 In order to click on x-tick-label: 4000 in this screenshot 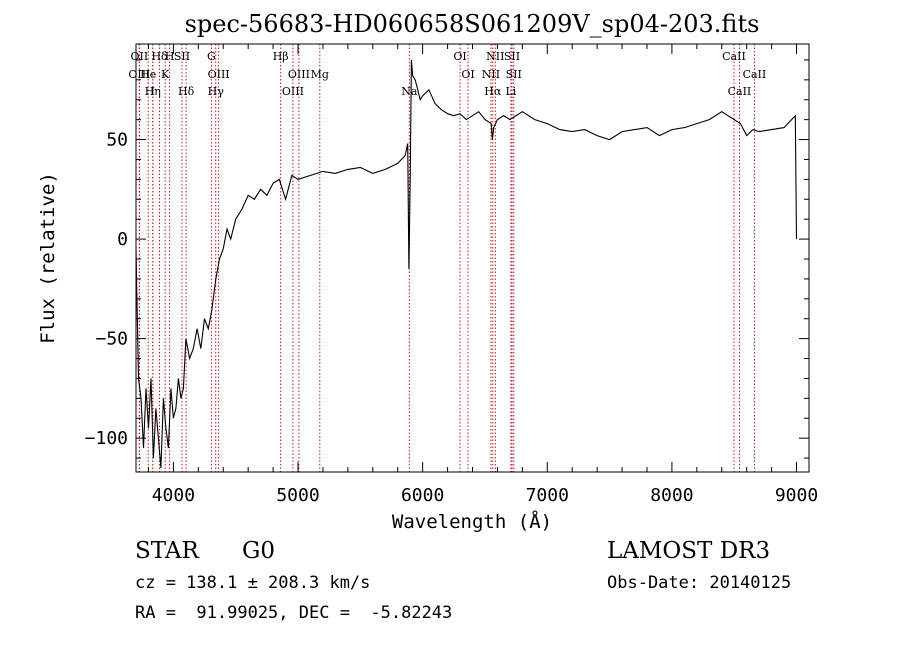, I will do `click(173, 495)`.